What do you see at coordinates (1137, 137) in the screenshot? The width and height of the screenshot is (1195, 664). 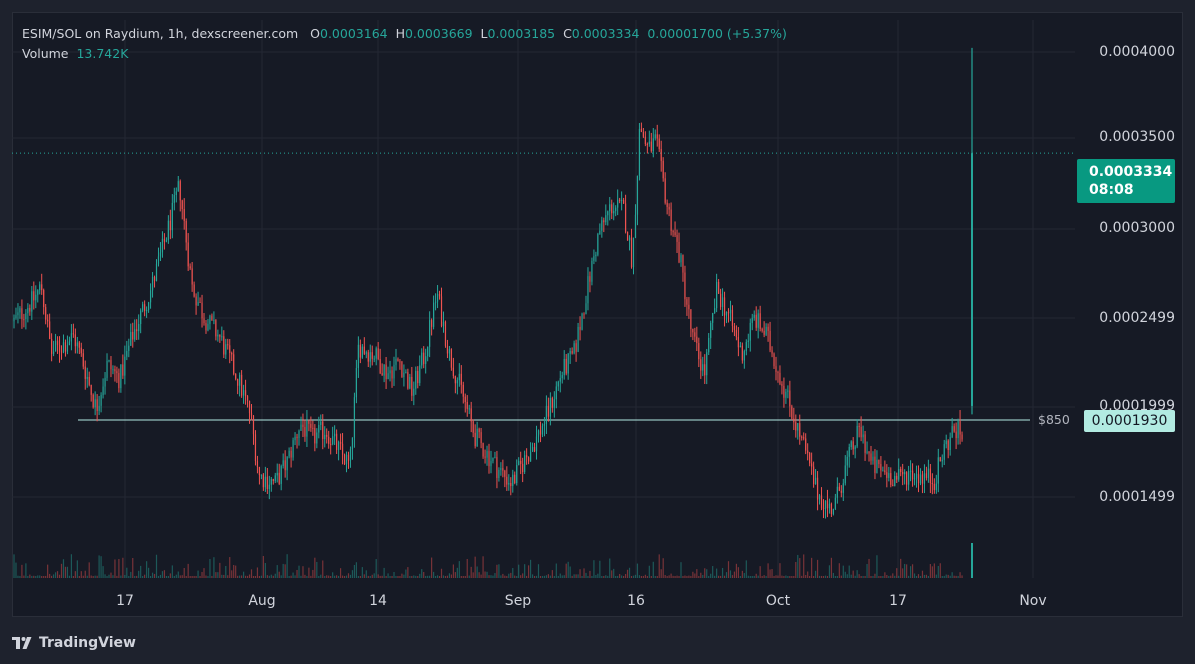 I see `y-tick-label: 0.0003500` at bounding box center [1137, 137].